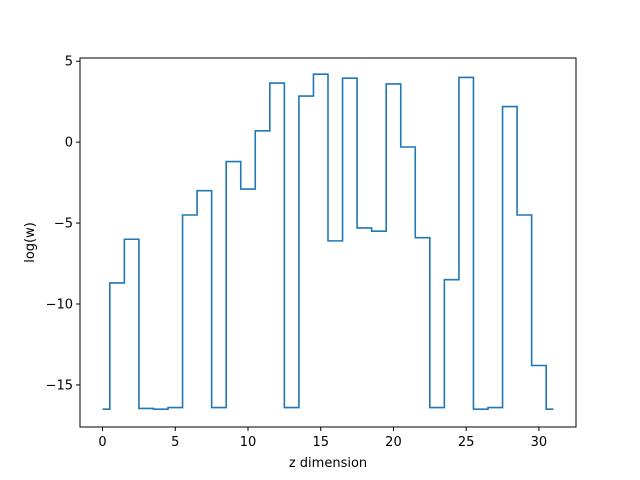 The height and width of the screenshot is (480, 640). What do you see at coordinates (328, 463) in the screenshot?
I see `x-axis-label: z dimension` at bounding box center [328, 463].